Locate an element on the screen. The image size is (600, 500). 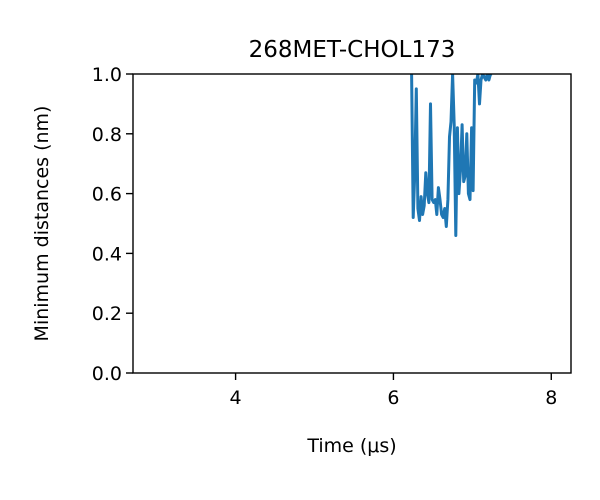
y-axis: 0.0 0.2 0.4 0.6 0.8 1.0 is located at coordinates (112, 224).